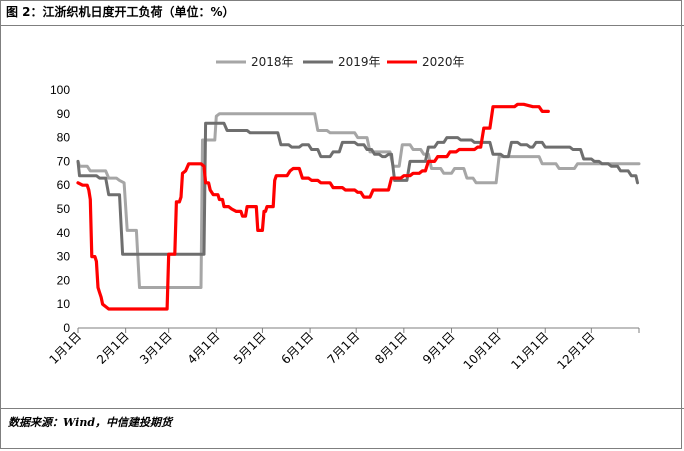  I want to click on legend-label: 2020年, so click(443, 62).